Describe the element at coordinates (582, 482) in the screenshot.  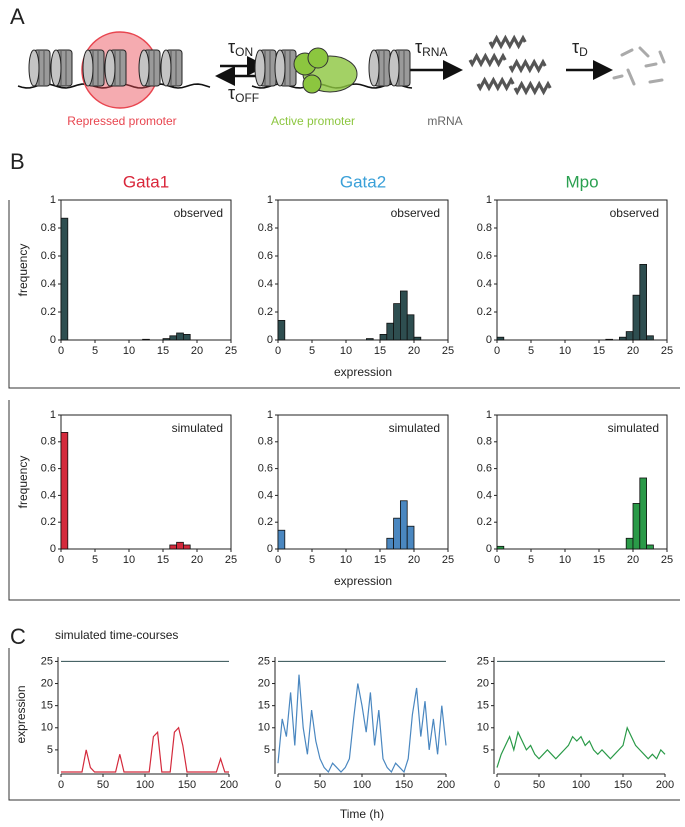
I see `plot-frame` at that location.